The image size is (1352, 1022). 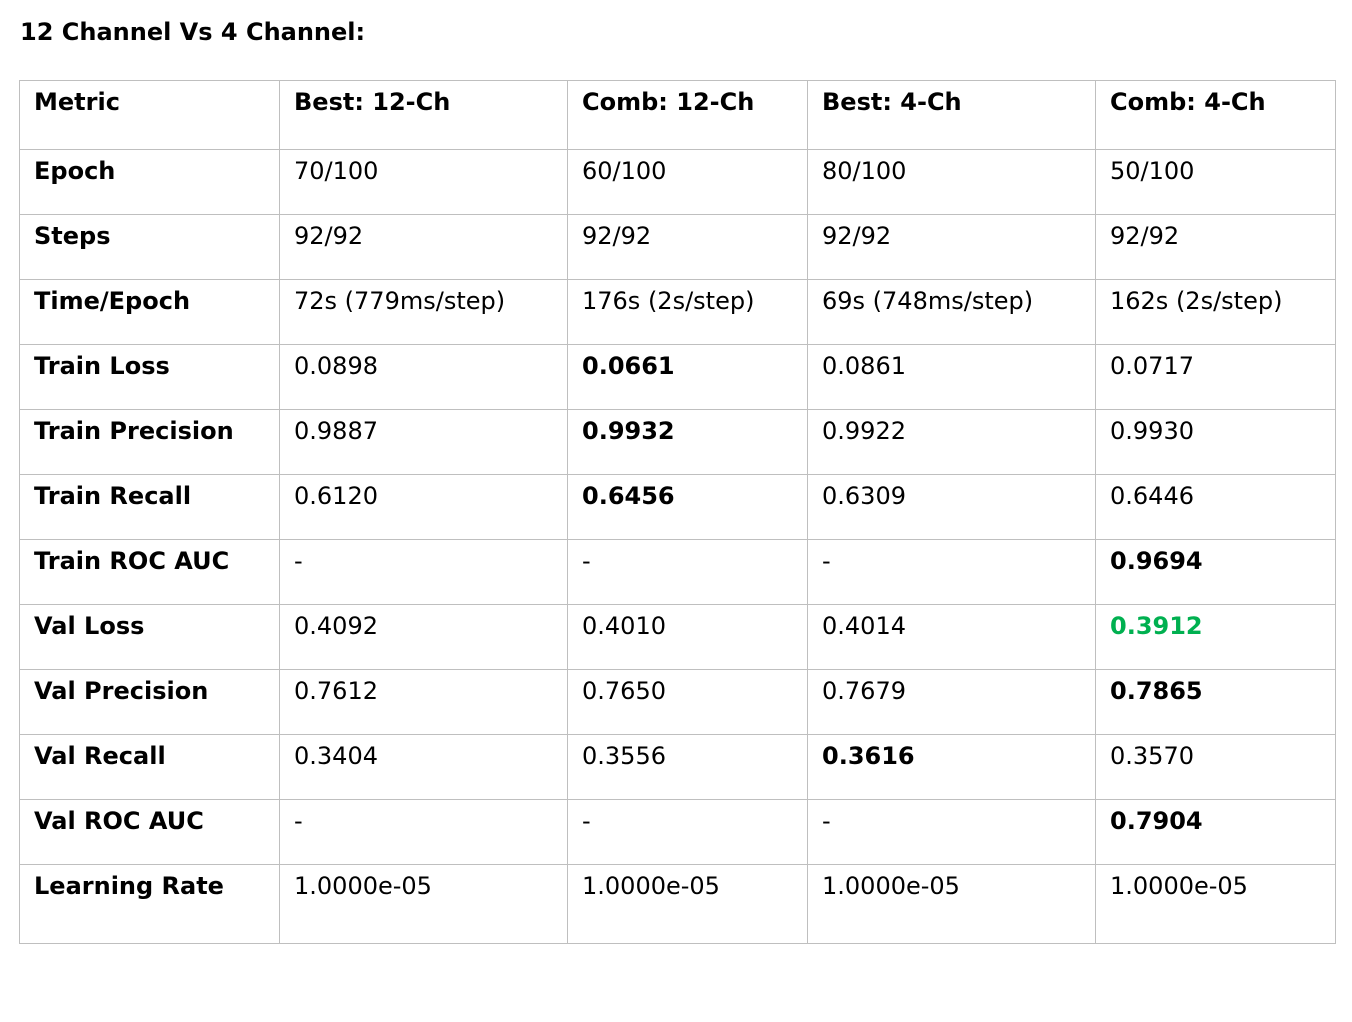 I want to click on table-row: Val Recall 0.3404 0.3556 0.3616 0.3570, so click(x=677, y=767).